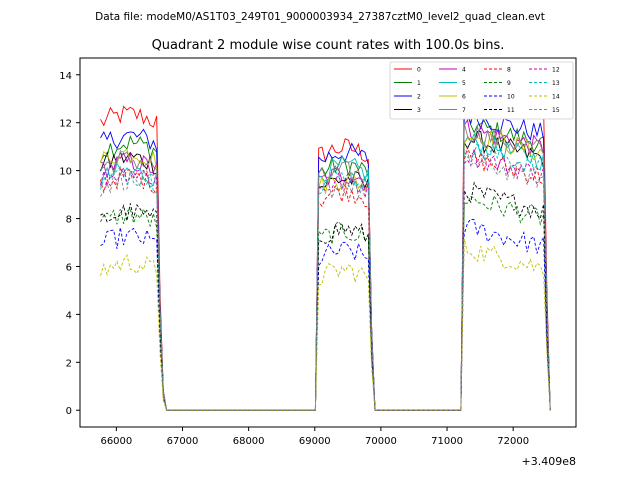  Describe the element at coordinates (511, 97) in the screenshot. I see `legend-label-10: 10` at that location.